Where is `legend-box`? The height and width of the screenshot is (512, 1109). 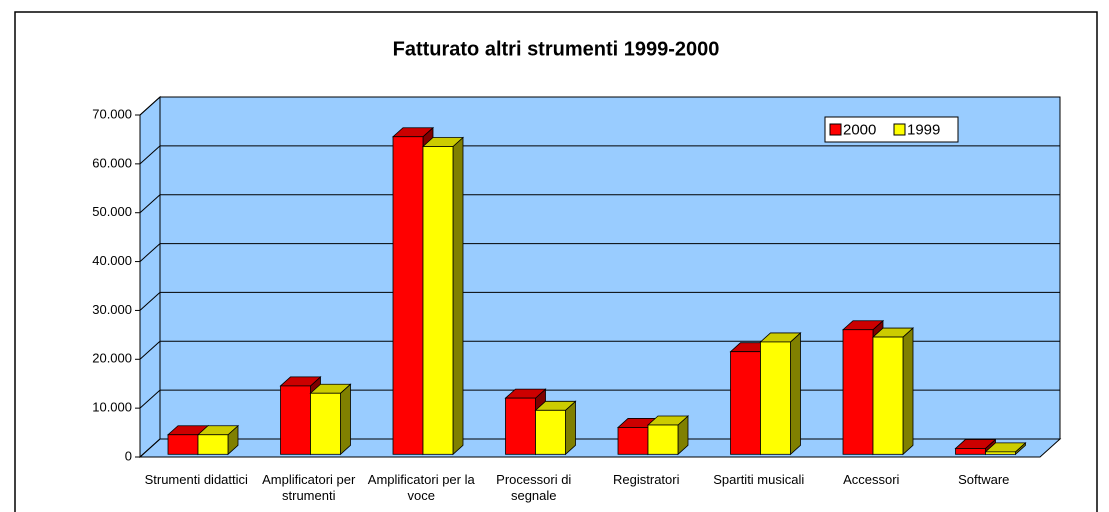 legend-box is located at coordinates (891, 129).